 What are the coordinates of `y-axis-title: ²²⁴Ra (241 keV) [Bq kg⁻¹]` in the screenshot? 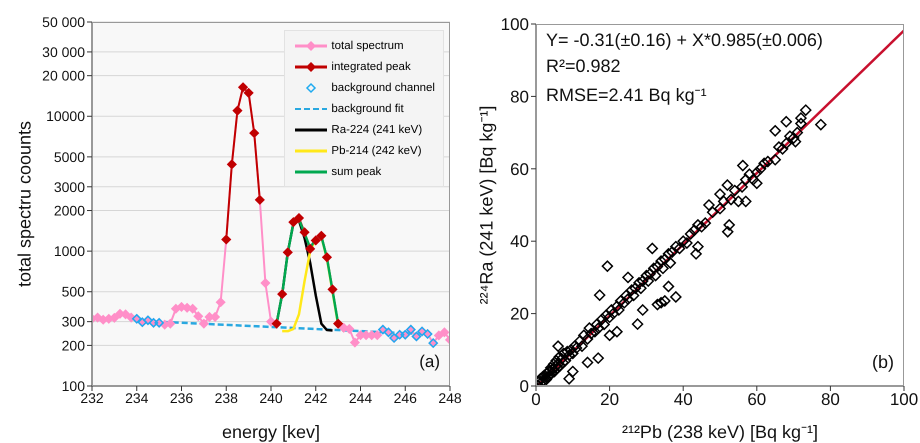 It's located at (486, 205).